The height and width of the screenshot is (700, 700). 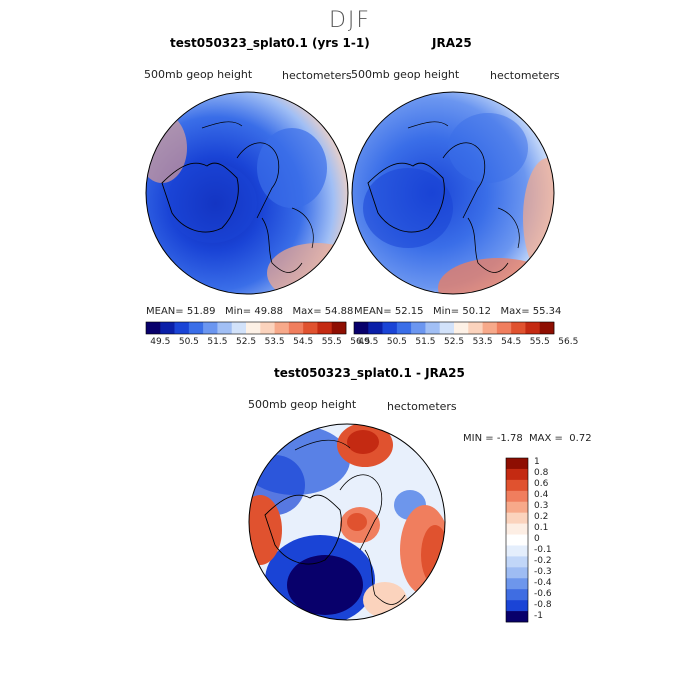 I want to click on colorbar-panel2-tick-label: 50.5, so click(x=396, y=342).